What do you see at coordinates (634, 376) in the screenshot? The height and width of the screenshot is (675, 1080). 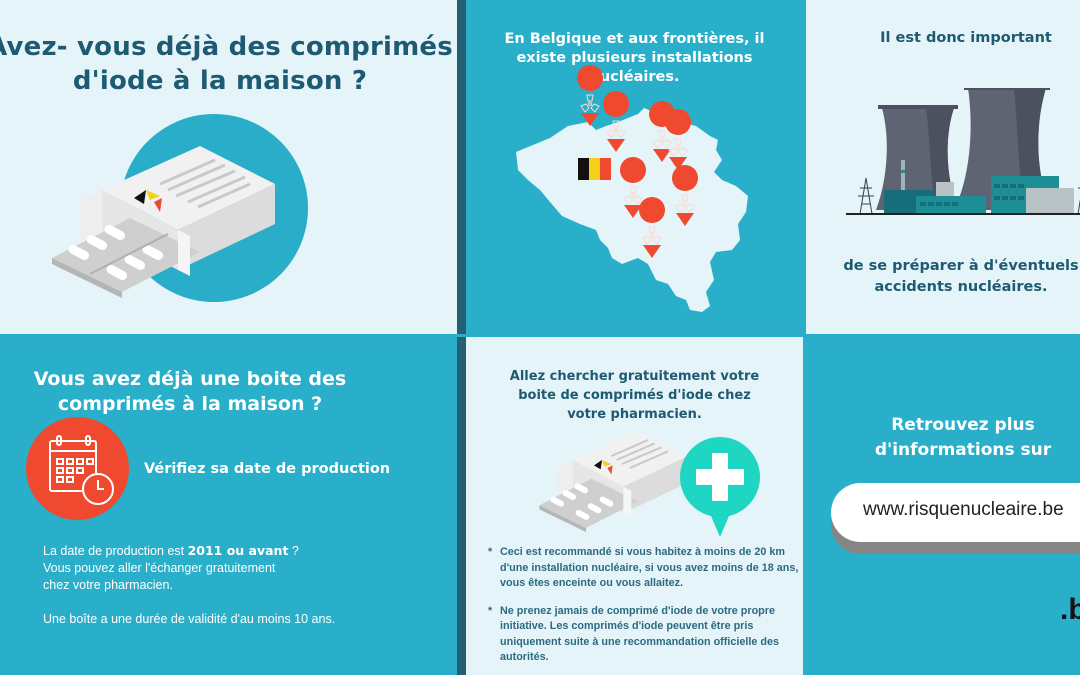 I see `panel-e-title-line1: Allez chercher gratuitement votre` at bounding box center [634, 376].